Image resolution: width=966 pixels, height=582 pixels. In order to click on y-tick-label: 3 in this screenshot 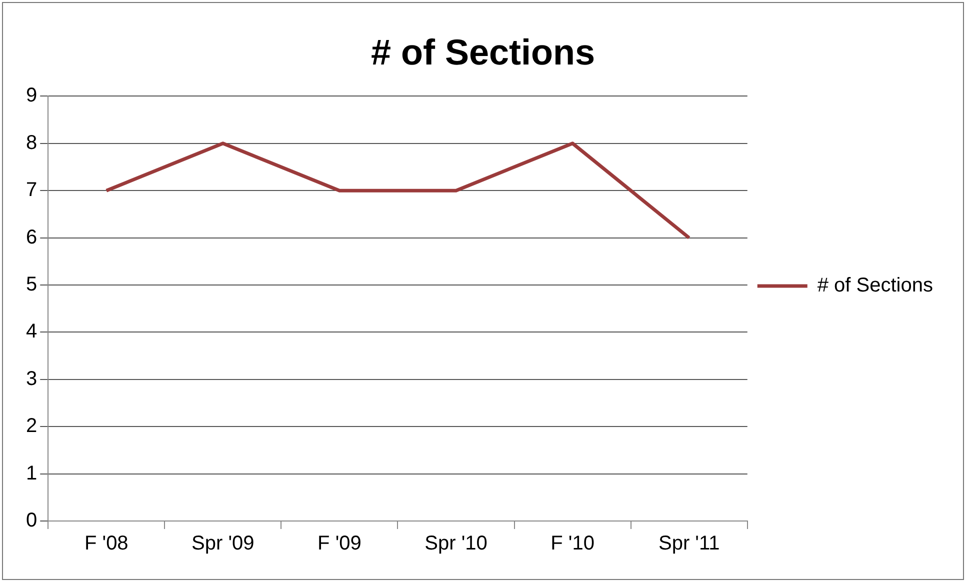, I will do `click(32, 379)`.